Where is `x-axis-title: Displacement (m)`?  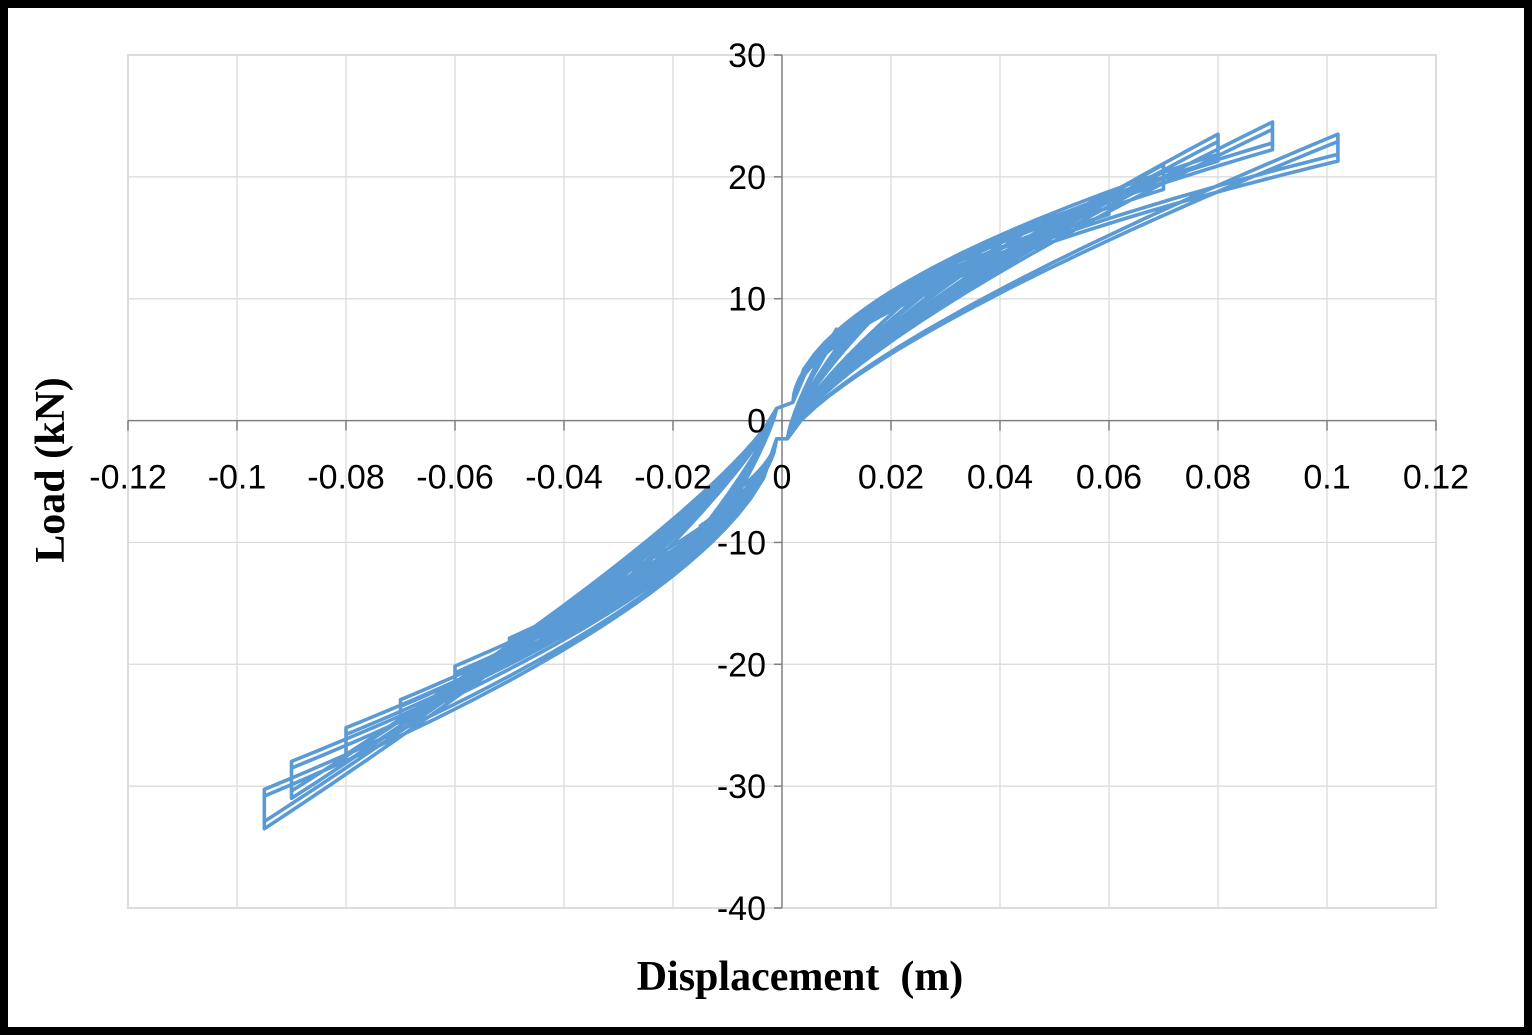 x-axis-title: Displacement (m) is located at coordinates (800, 977).